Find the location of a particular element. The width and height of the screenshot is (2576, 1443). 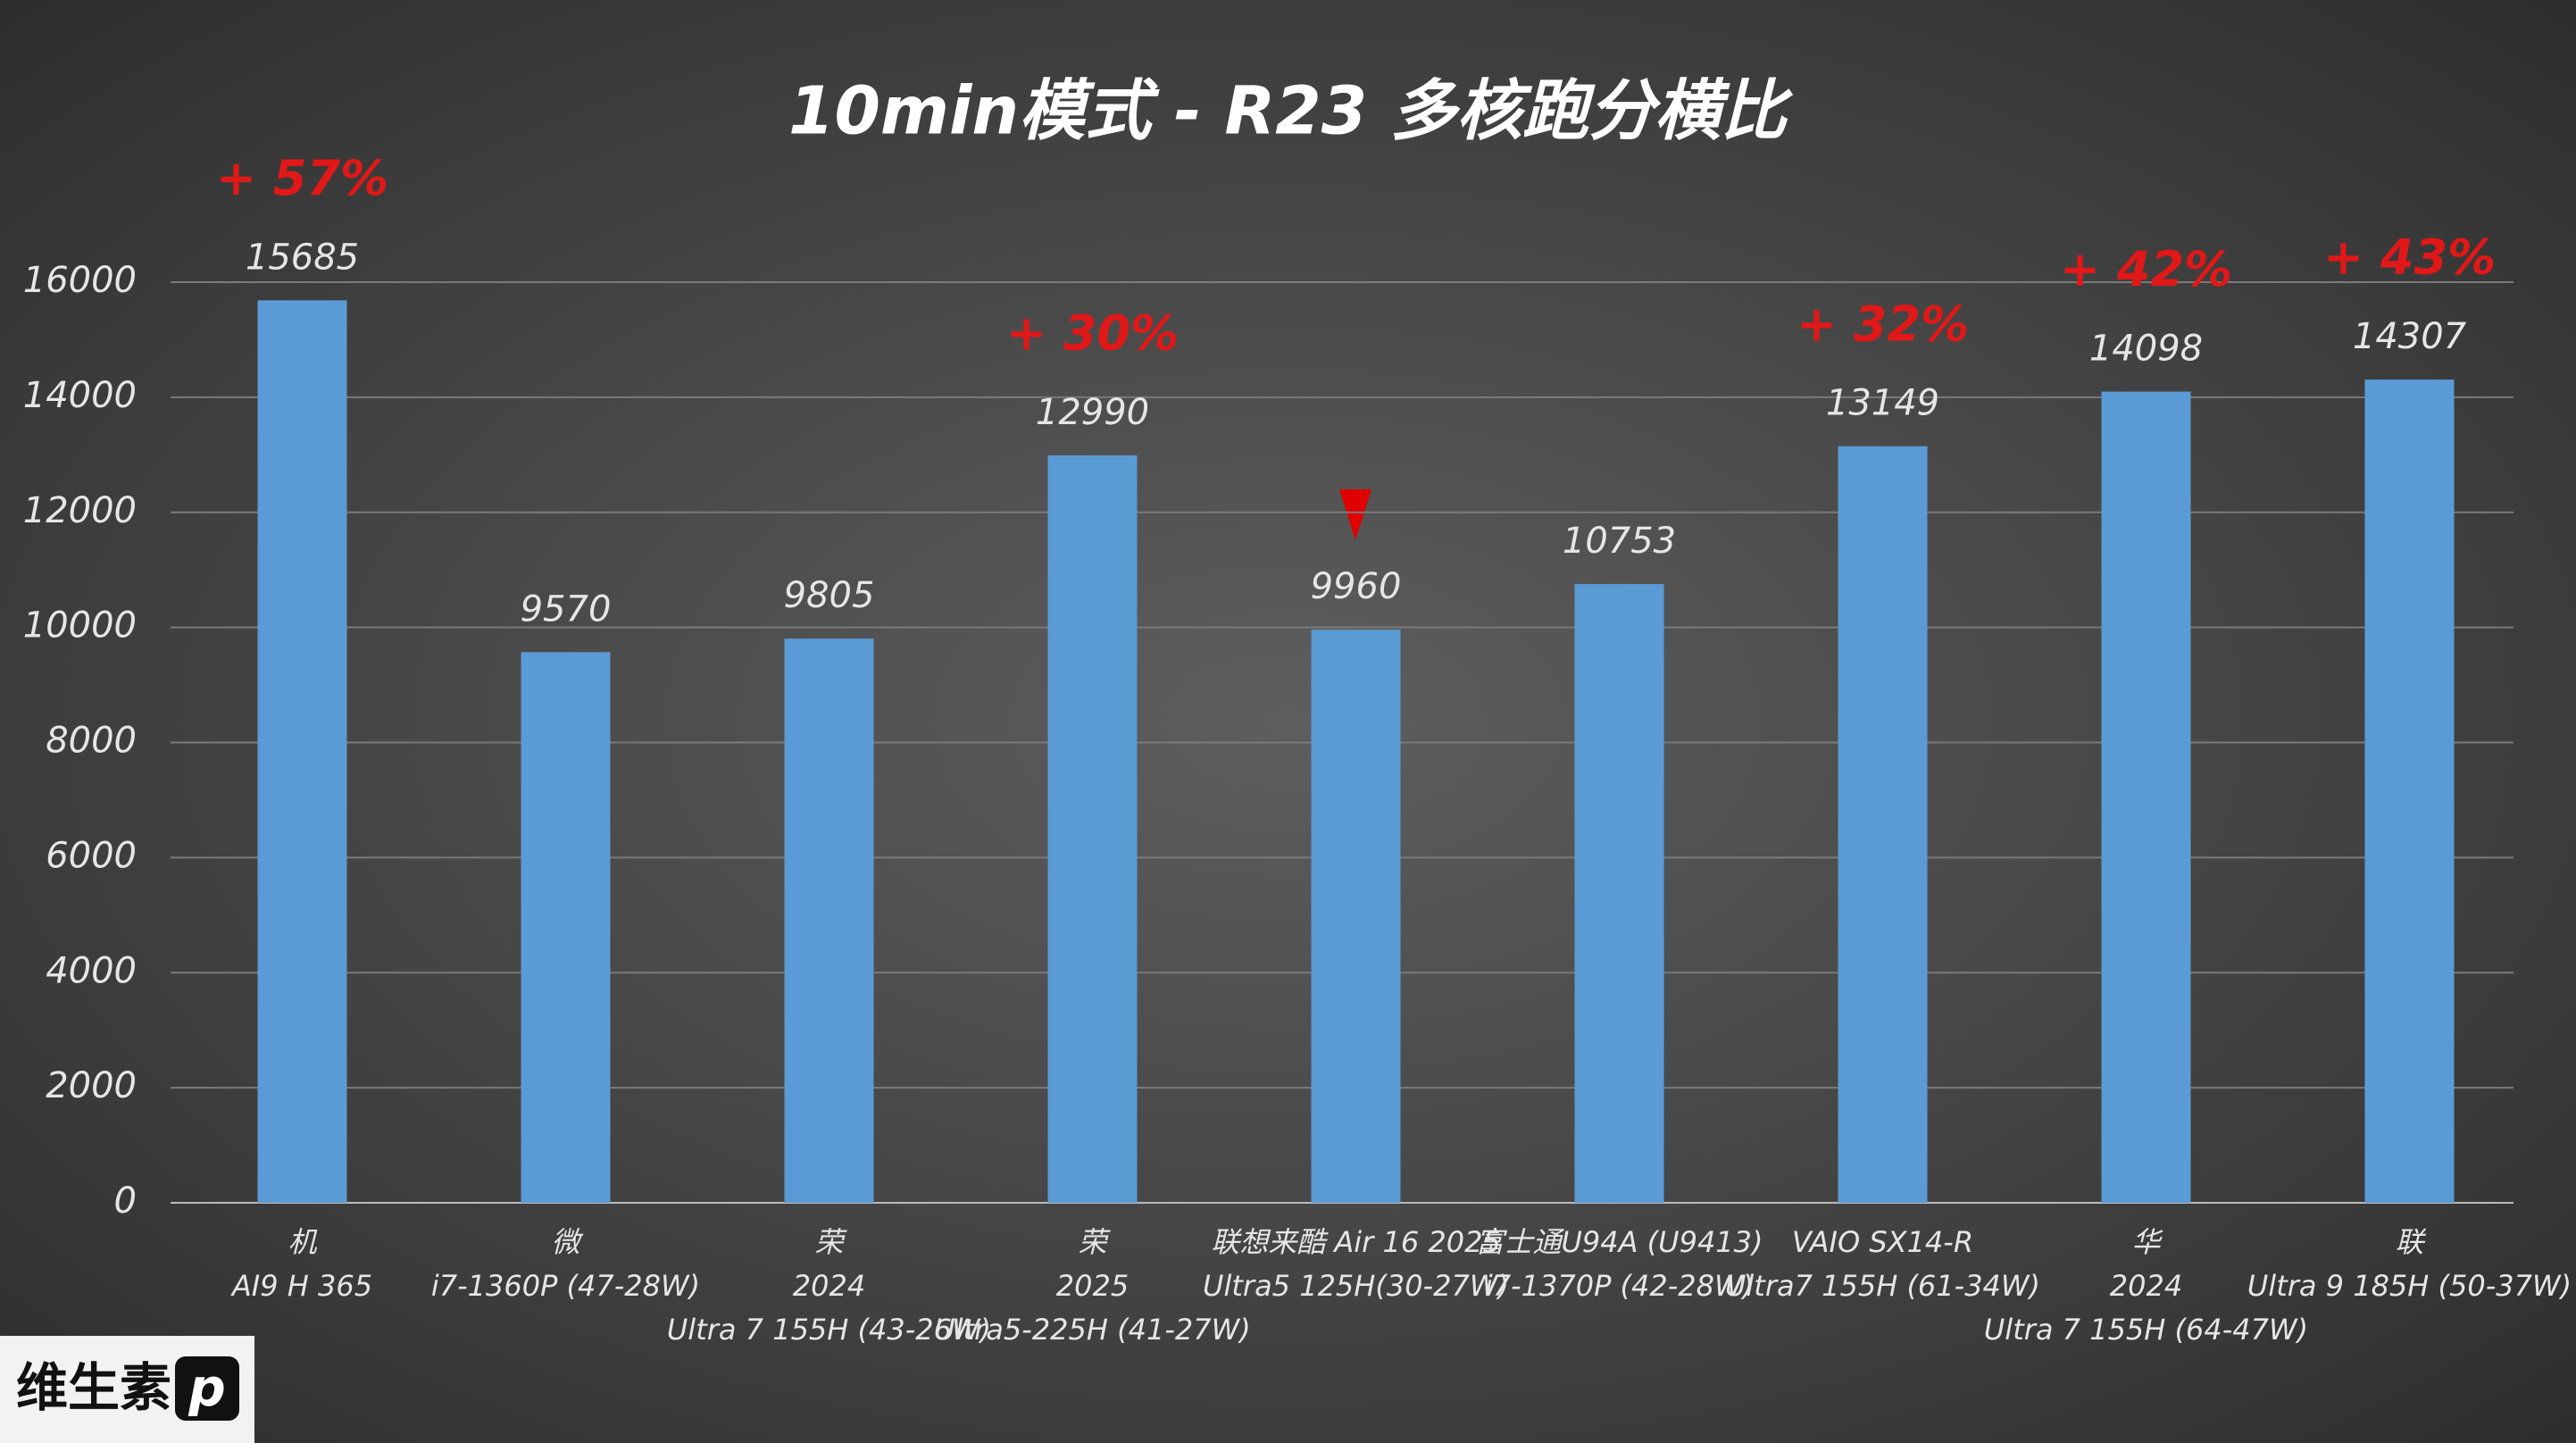

logo-icon is located at coordinates (207, 1388).